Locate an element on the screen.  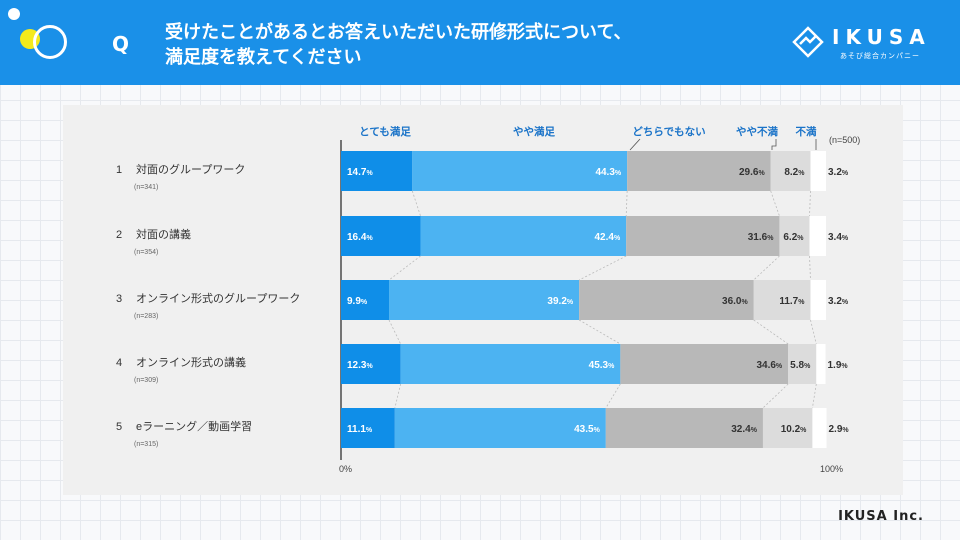
legend-label-1: とても満足 is located at coordinates (385, 131).